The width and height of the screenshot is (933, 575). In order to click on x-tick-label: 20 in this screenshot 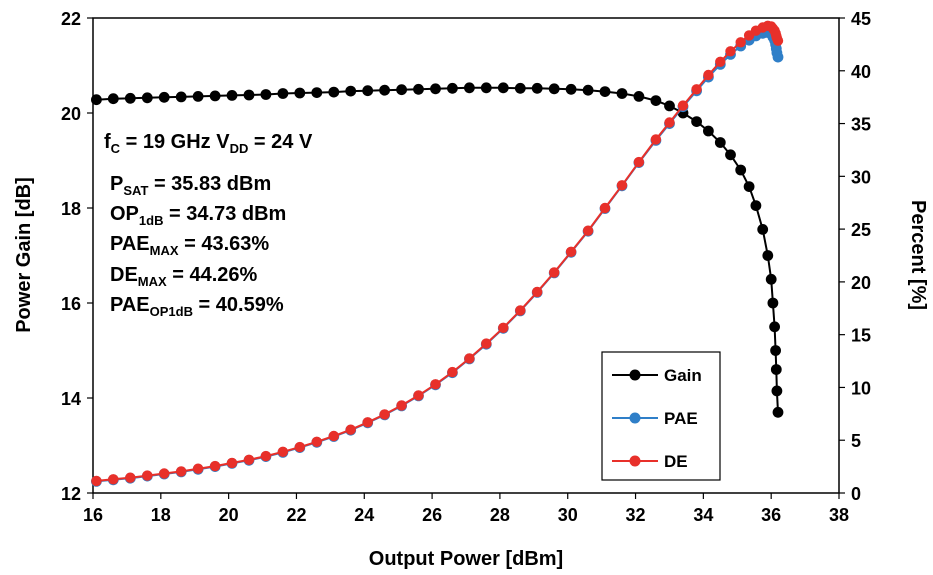, I will do `click(229, 515)`.